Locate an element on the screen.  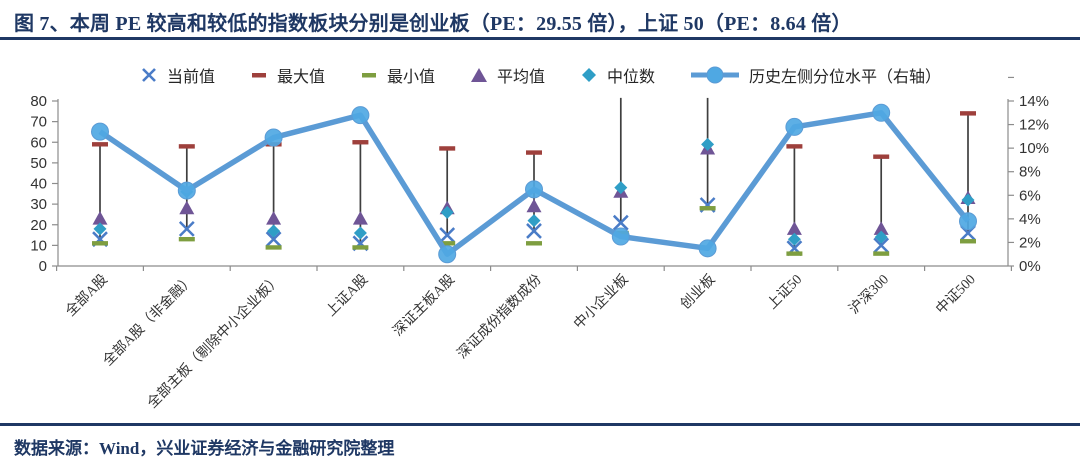
category-label: 创业板 is located at coordinates (697, 292).